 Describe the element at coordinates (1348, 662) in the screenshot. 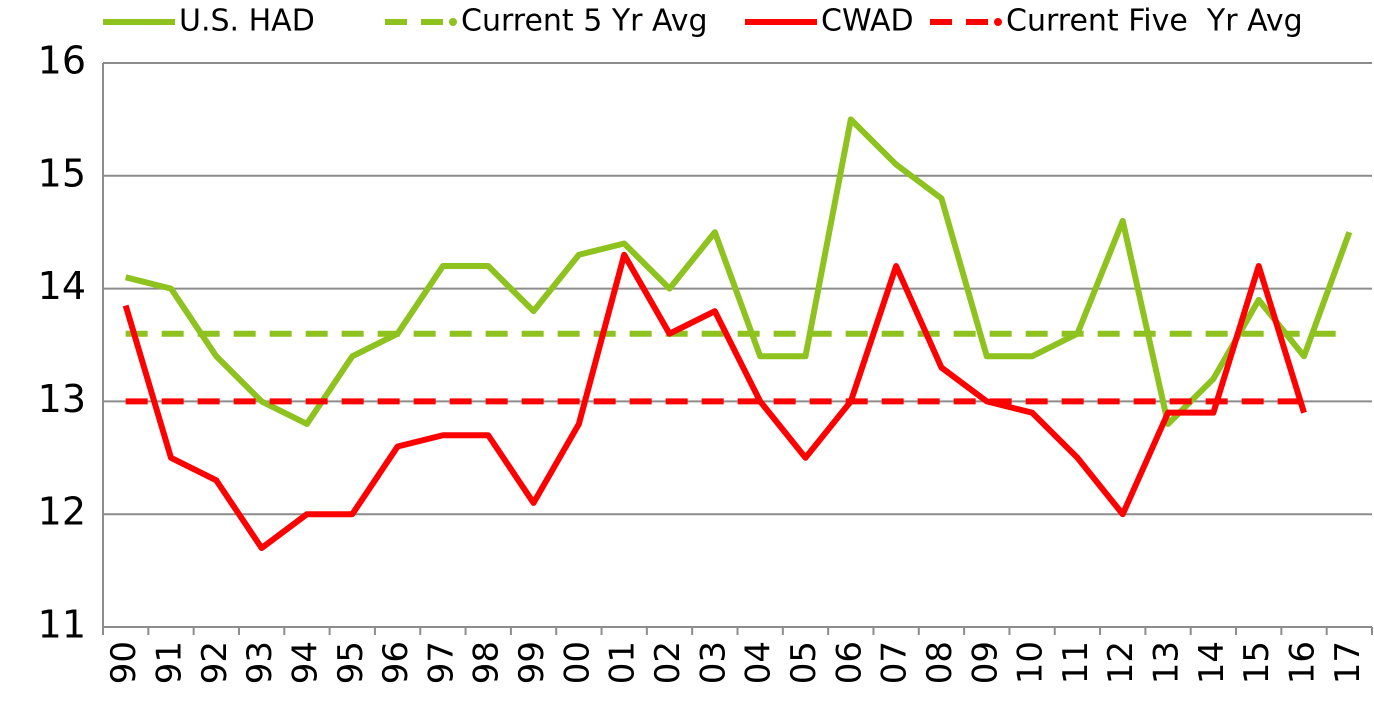

I see `x-tick-label: 17` at that location.